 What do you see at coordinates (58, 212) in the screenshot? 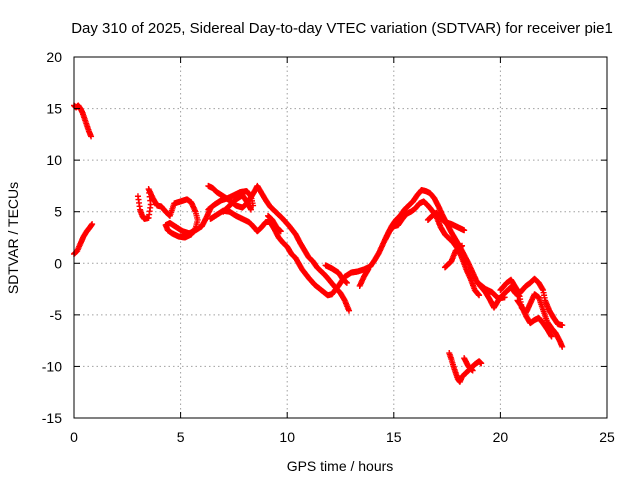
I see `y-tick-label: 5` at bounding box center [58, 212].